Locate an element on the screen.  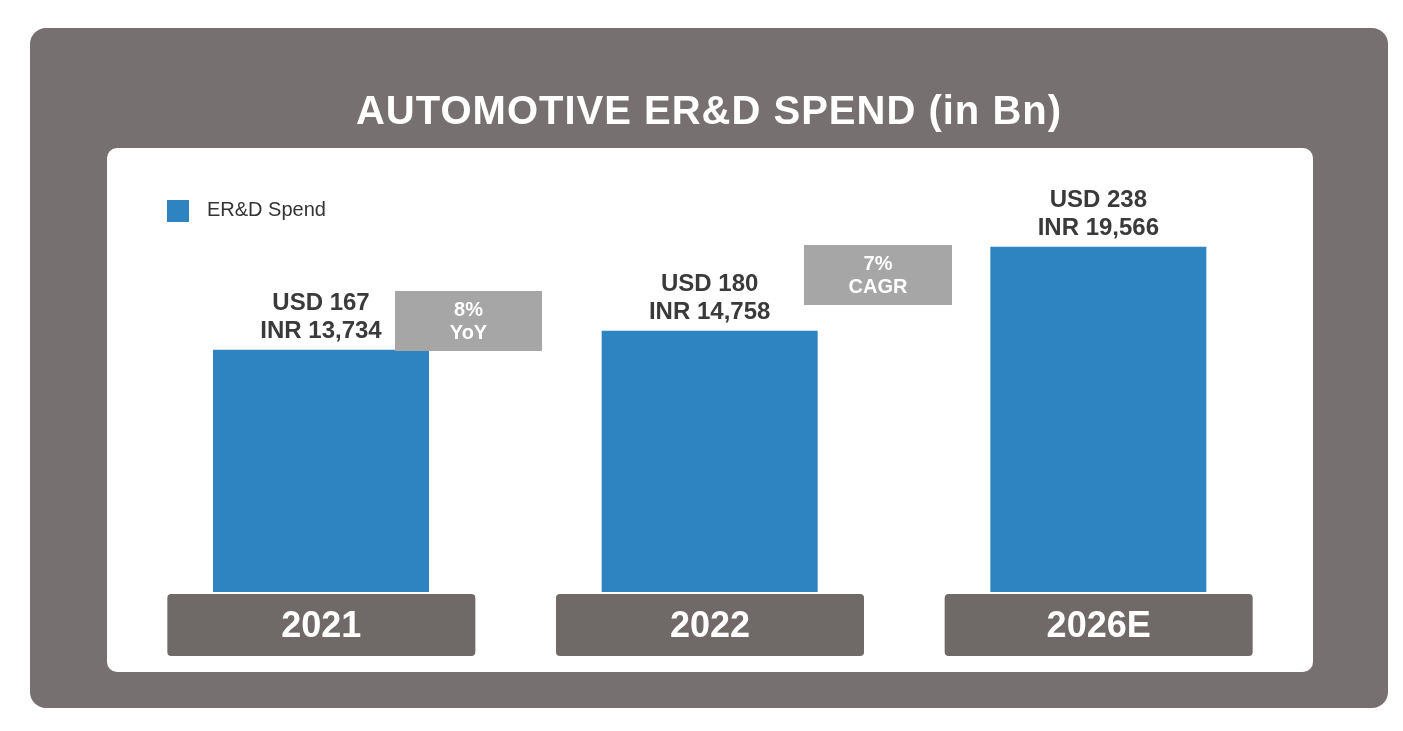
legend-label: ER&D Spend is located at coordinates (266, 209).